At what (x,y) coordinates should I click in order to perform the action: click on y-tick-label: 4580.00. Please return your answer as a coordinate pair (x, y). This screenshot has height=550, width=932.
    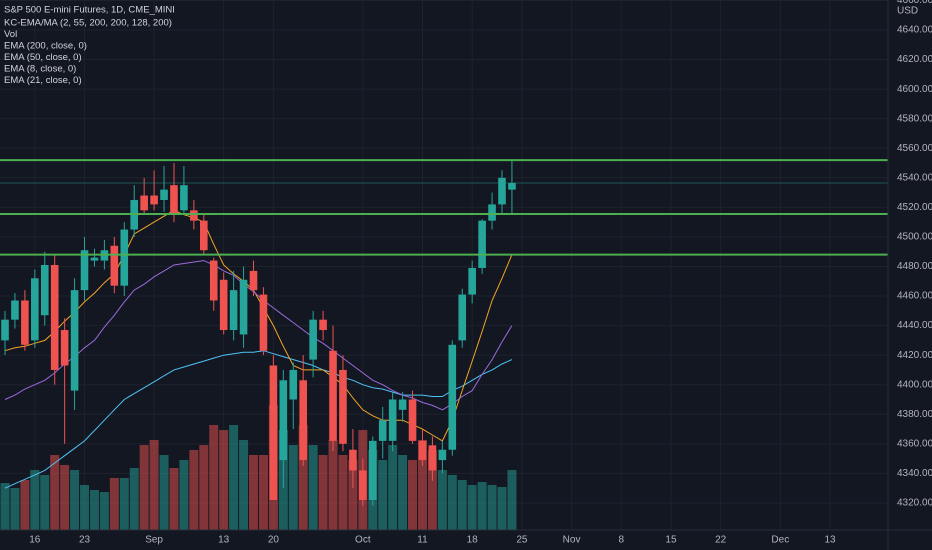
    Looking at the image, I should click on (914, 118).